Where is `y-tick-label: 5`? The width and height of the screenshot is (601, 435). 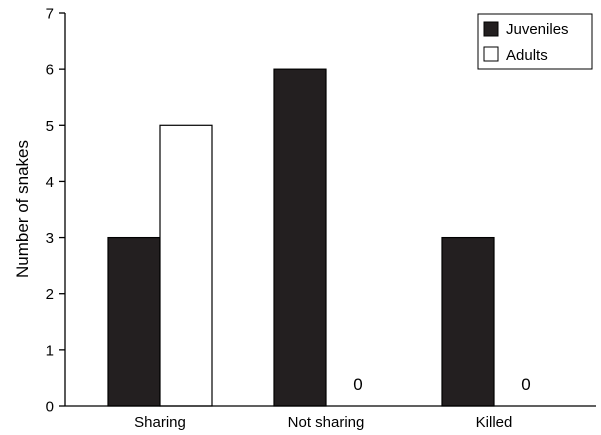
y-tick-label: 5 is located at coordinates (50, 126).